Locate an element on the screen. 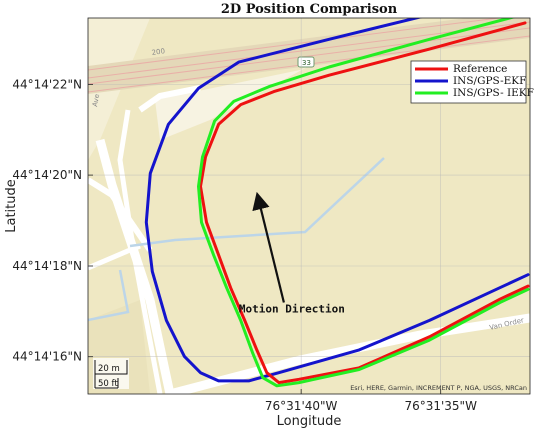 This screenshot has height=433, width=550. legend: Reference INS/GPS-EKF INS/GPS- IEKF is located at coordinates (472, 82).